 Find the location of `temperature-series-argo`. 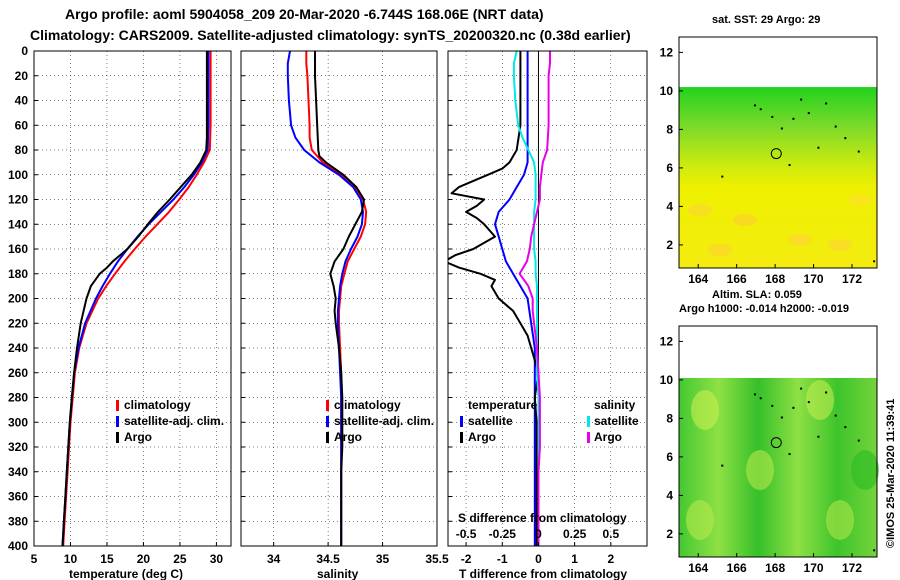

temperature-series-argo is located at coordinates (134, 298).